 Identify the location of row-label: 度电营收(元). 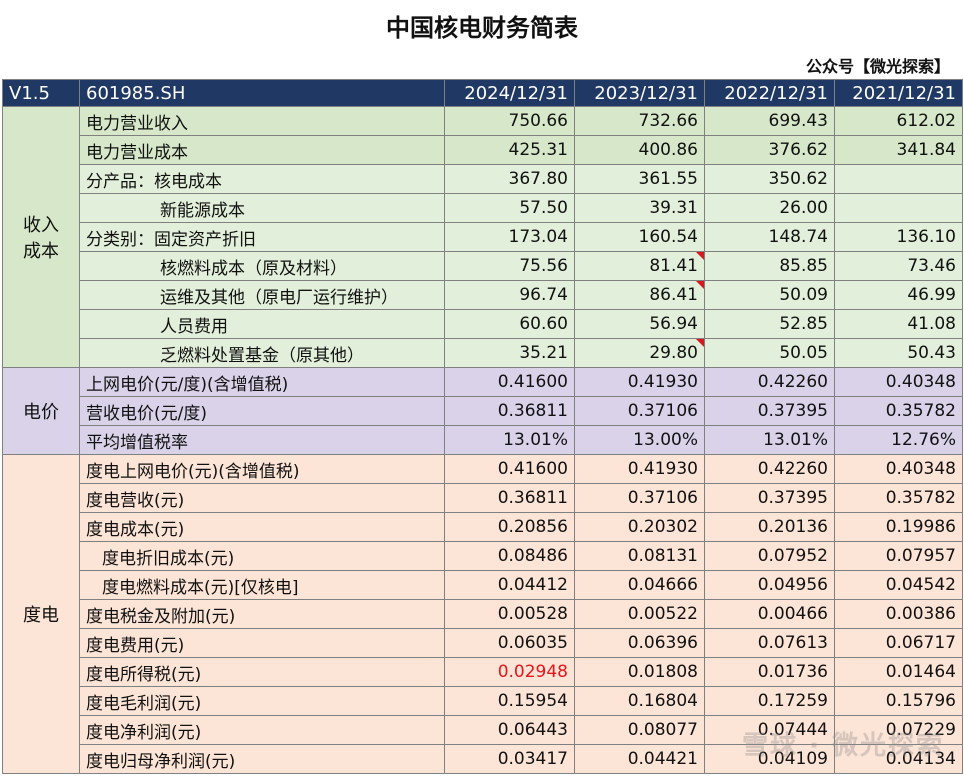
(262, 498).